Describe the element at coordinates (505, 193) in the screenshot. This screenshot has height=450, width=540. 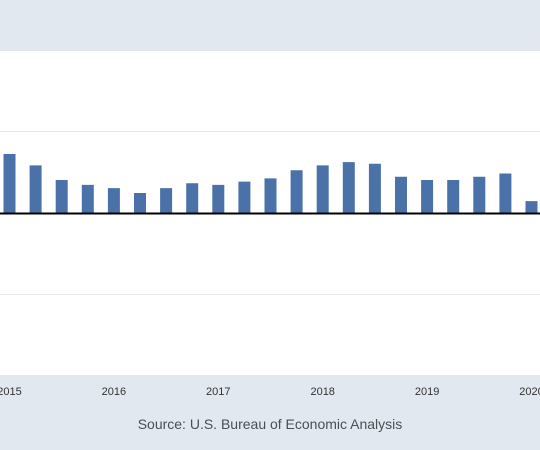
I see `bar-2019-Q4` at that location.